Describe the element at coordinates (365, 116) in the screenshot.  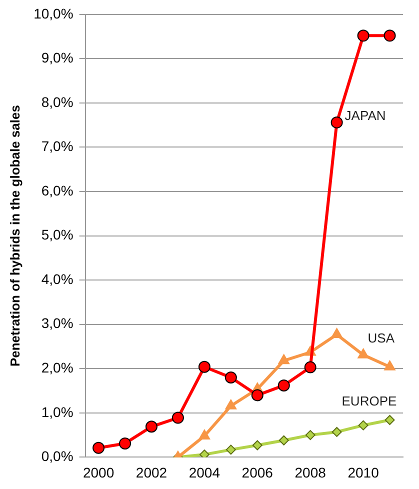
I see `series-label: JAPAN` at that location.